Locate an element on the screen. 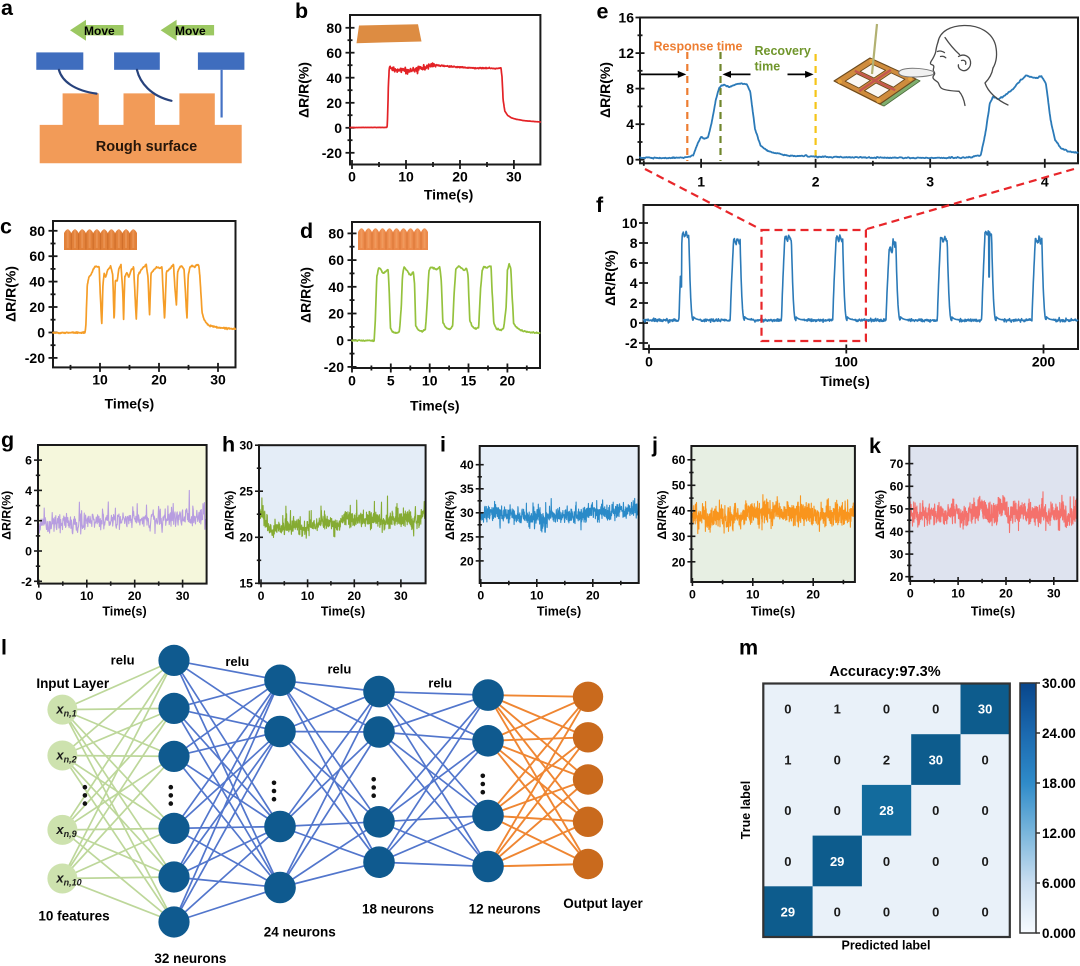  svg-text: 18 neurons is located at coordinates (398, 909).